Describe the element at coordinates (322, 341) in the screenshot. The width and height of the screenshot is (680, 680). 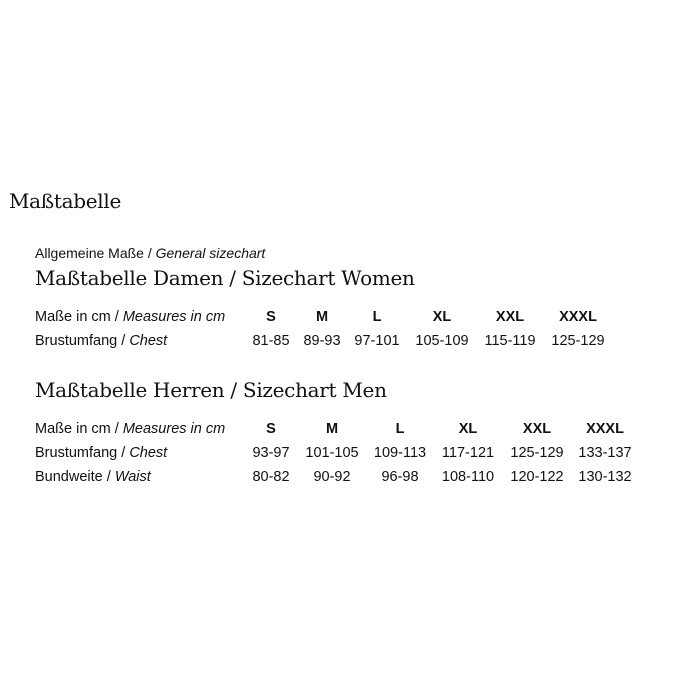
I see `women-cell: 89-93` at that location.